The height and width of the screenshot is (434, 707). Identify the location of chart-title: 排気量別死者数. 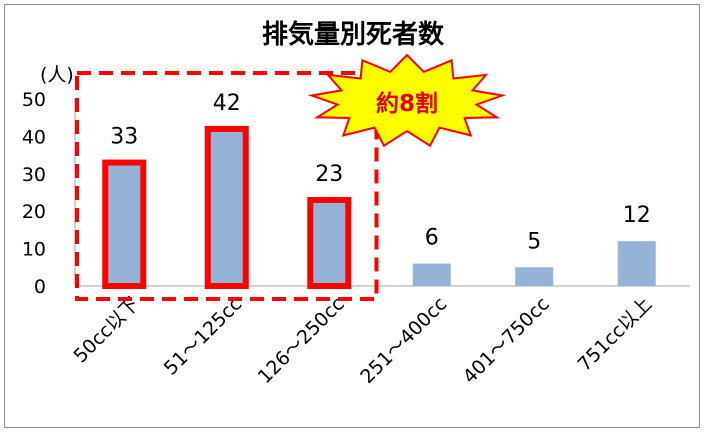
(353, 34).